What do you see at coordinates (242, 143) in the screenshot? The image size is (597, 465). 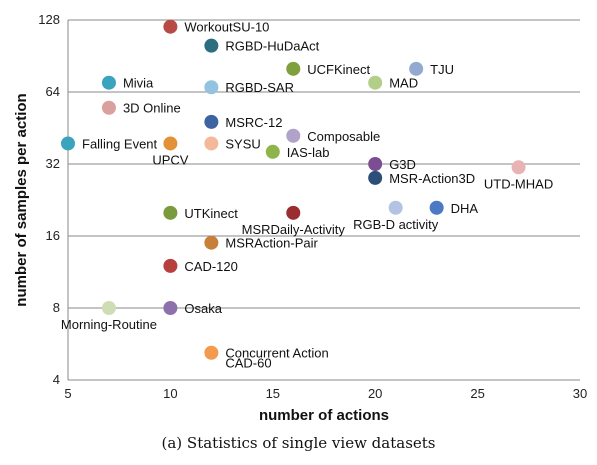 I see `point-label: SYSU` at bounding box center [242, 143].